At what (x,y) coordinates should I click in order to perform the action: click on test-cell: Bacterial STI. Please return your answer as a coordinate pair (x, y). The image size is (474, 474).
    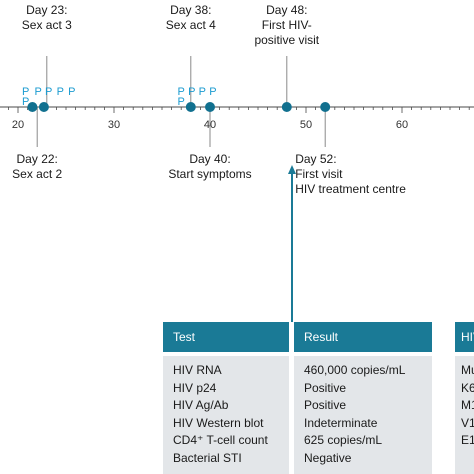
    Looking at the image, I should click on (207, 457).